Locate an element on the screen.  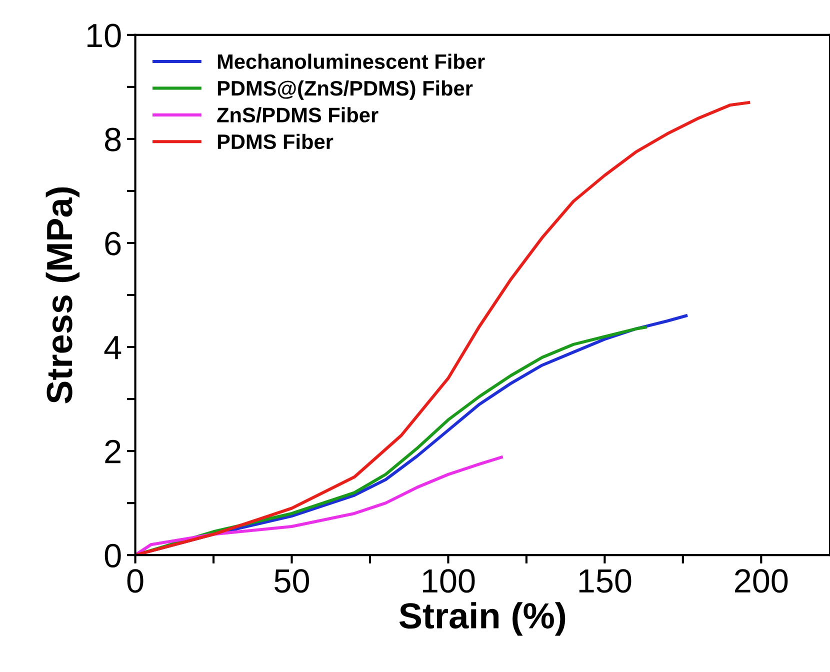
x-tick-label: 50 is located at coordinates (291, 581).